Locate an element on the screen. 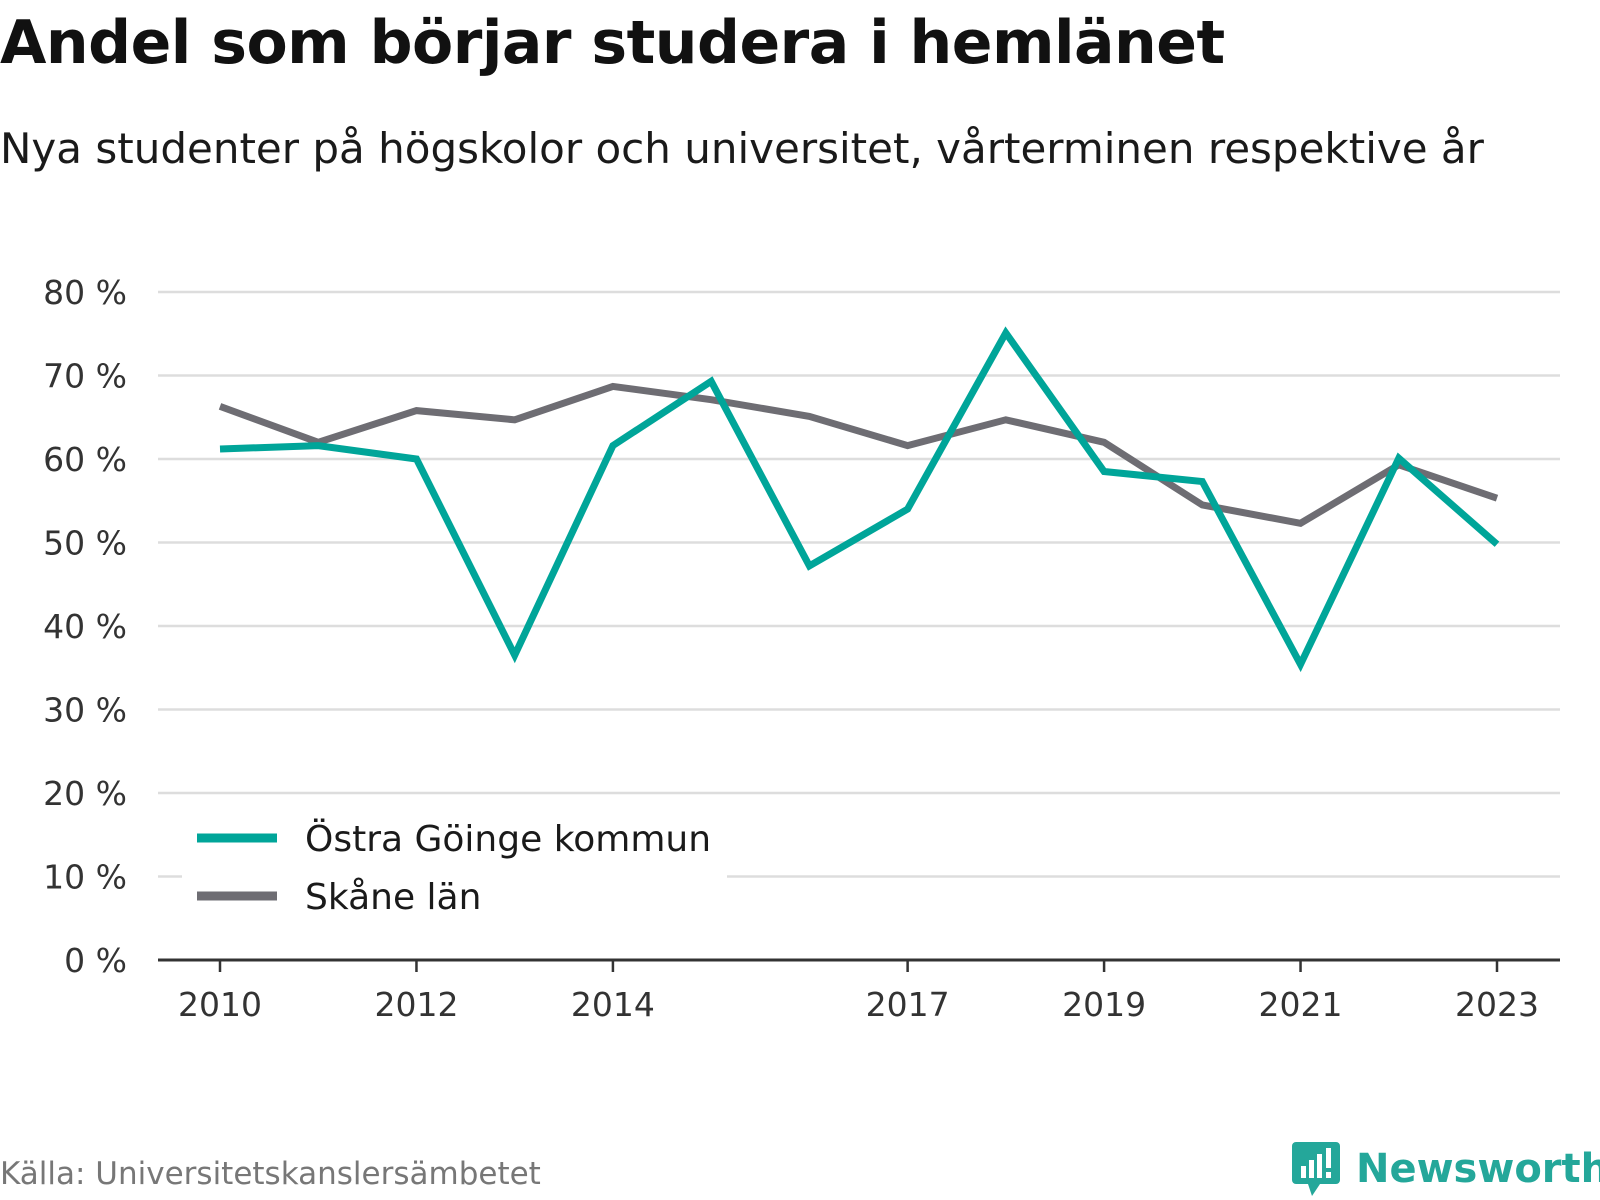  source-note: Källa: Universitetskanslersämbetet is located at coordinates (270, 1174).